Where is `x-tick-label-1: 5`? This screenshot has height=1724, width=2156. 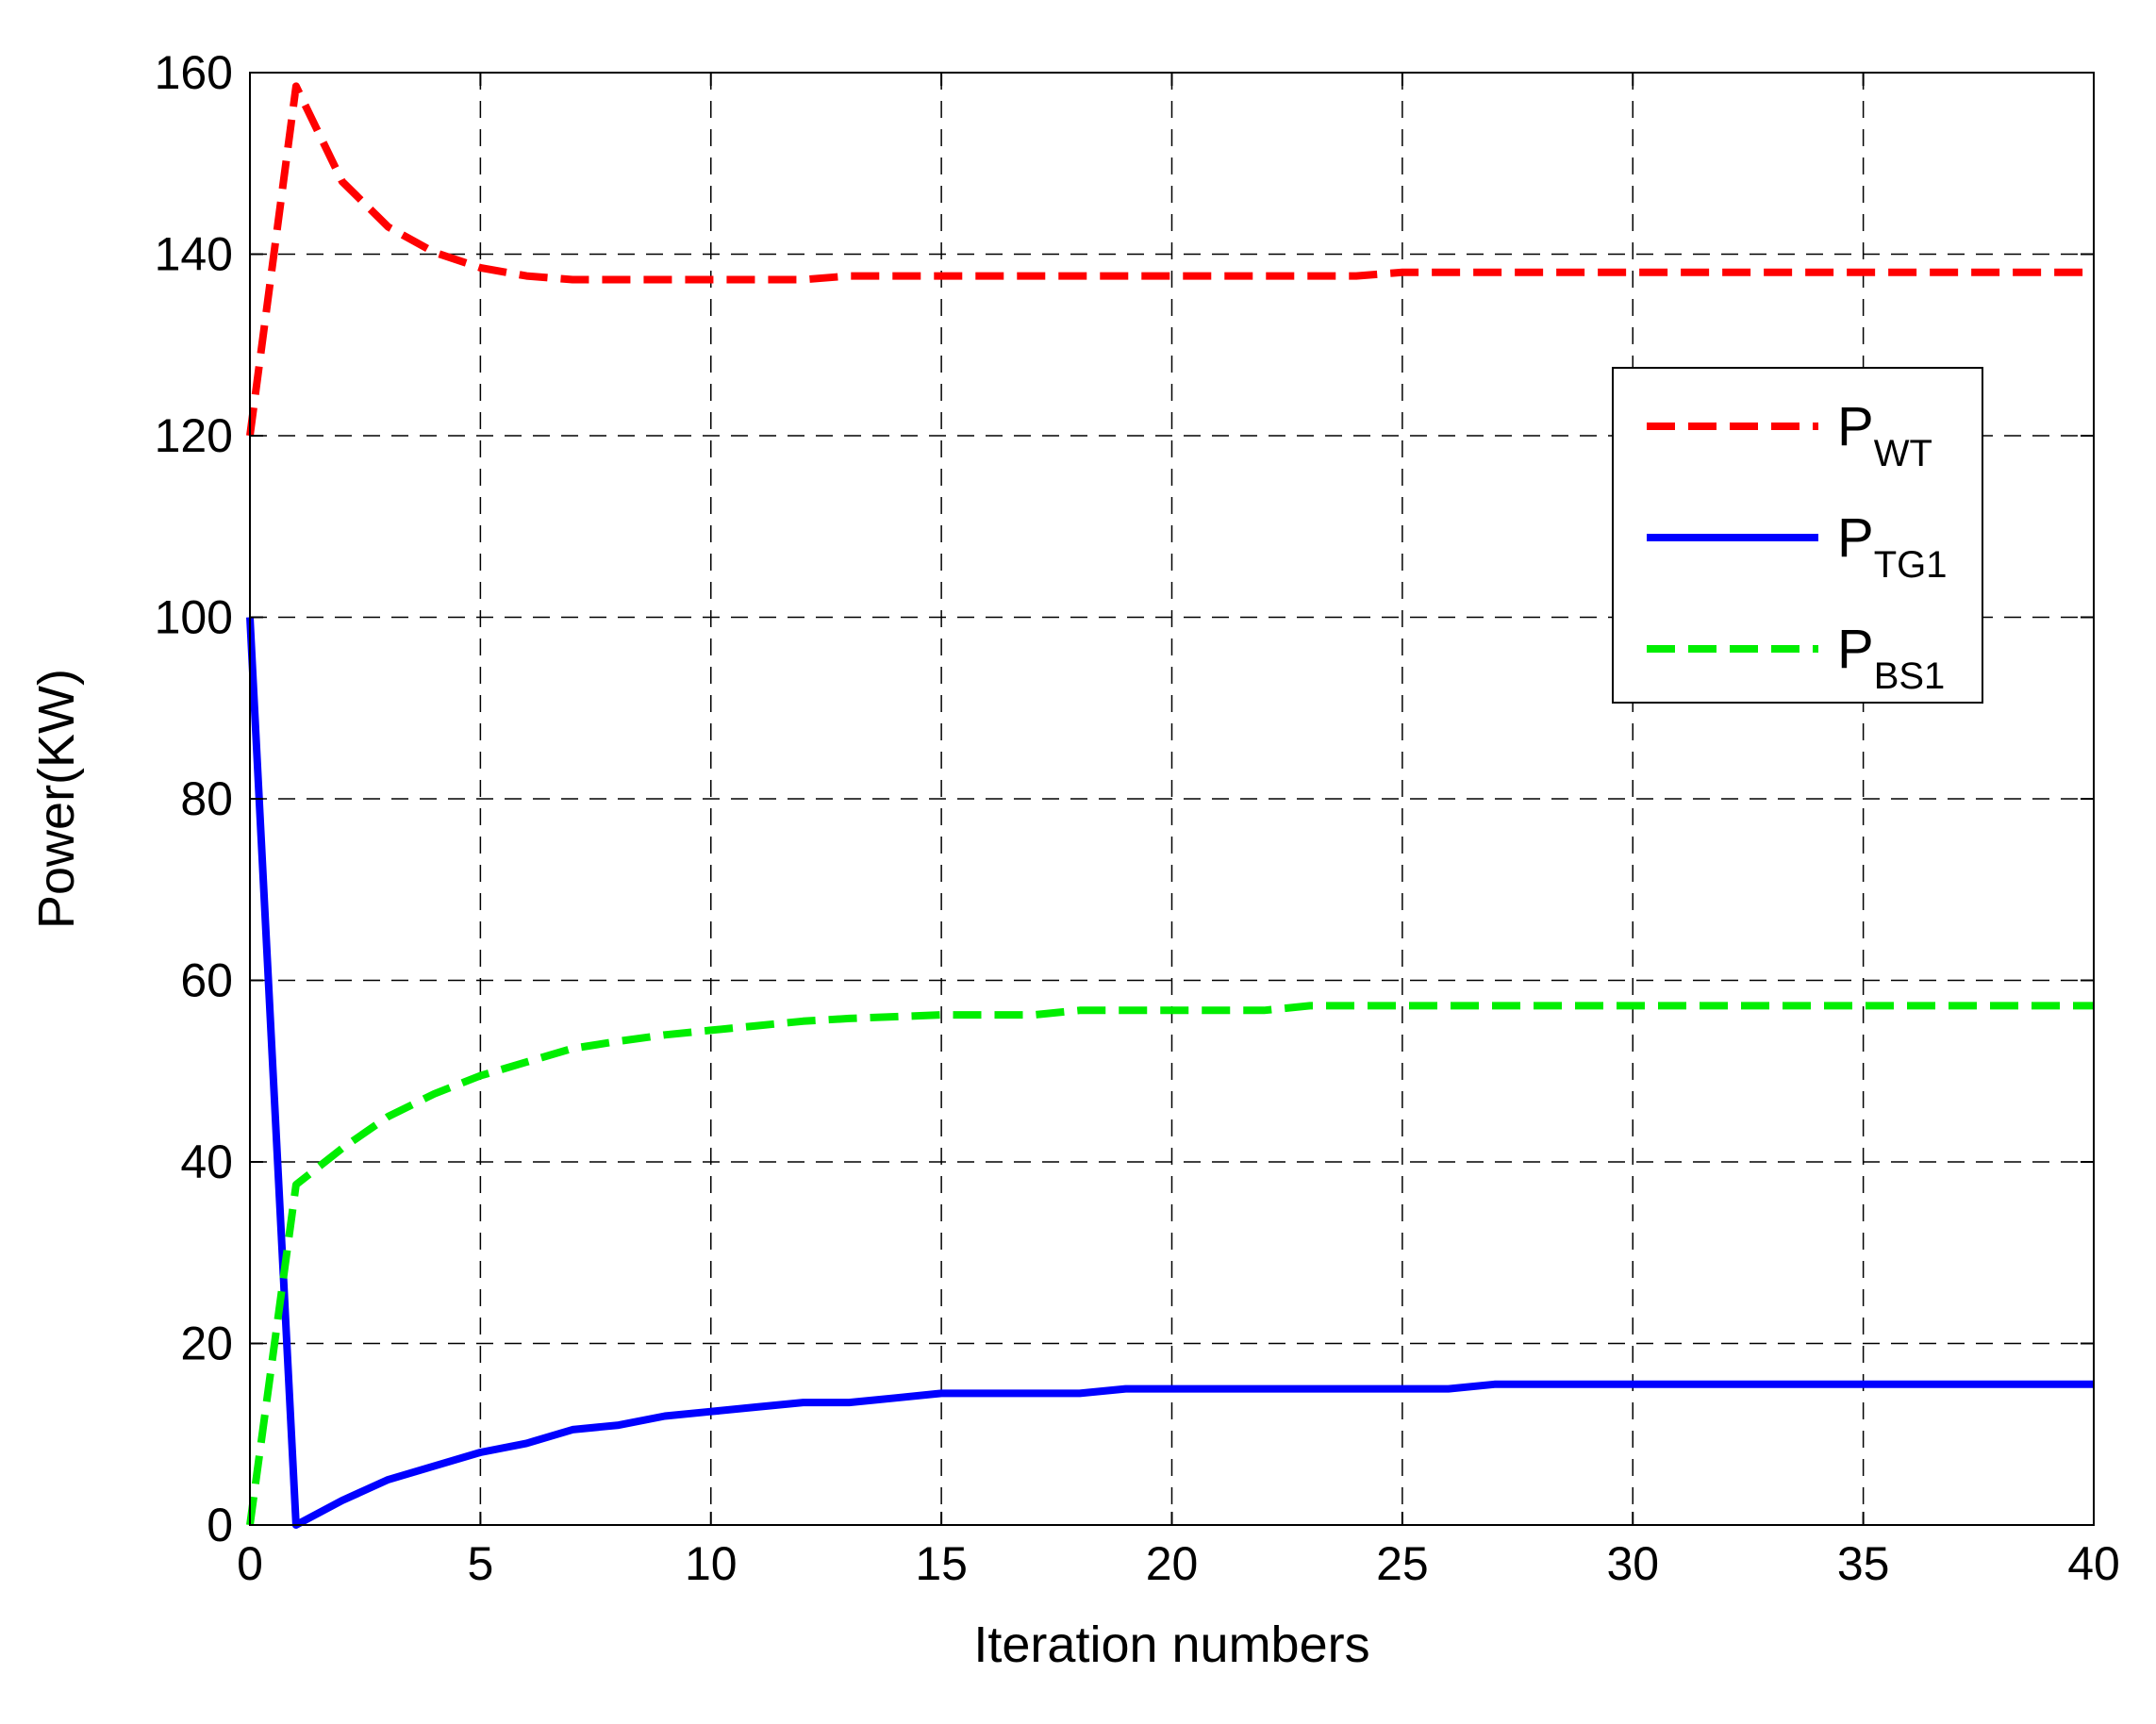 x-tick-label-1: 5 is located at coordinates (480, 1563).